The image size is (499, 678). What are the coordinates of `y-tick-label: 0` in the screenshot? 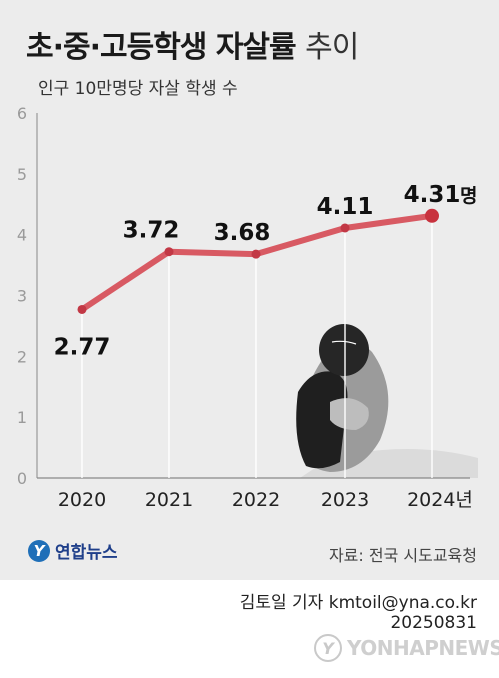 It's located at (22, 478).